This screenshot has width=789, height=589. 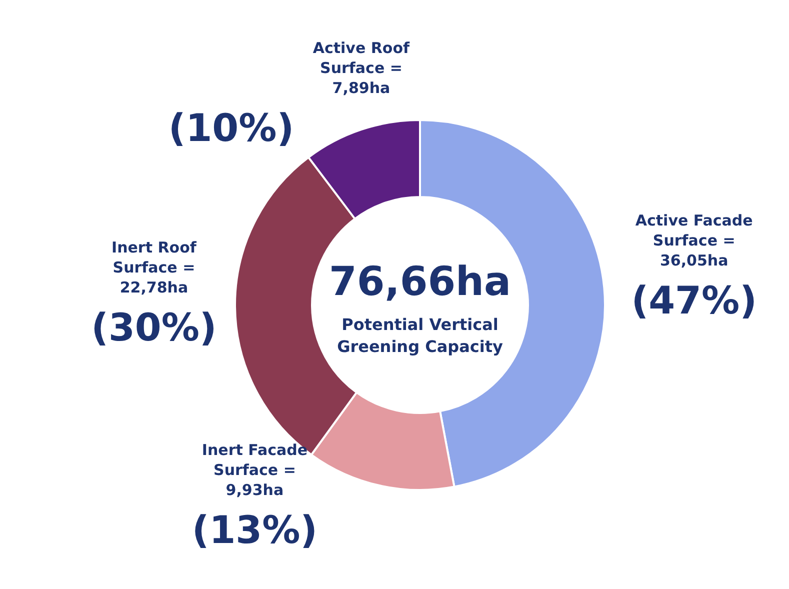 What do you see at coordinates (154, 287) in the screenshot?
I see `data-label: 22,78ha` at bounding box center [154, 287].